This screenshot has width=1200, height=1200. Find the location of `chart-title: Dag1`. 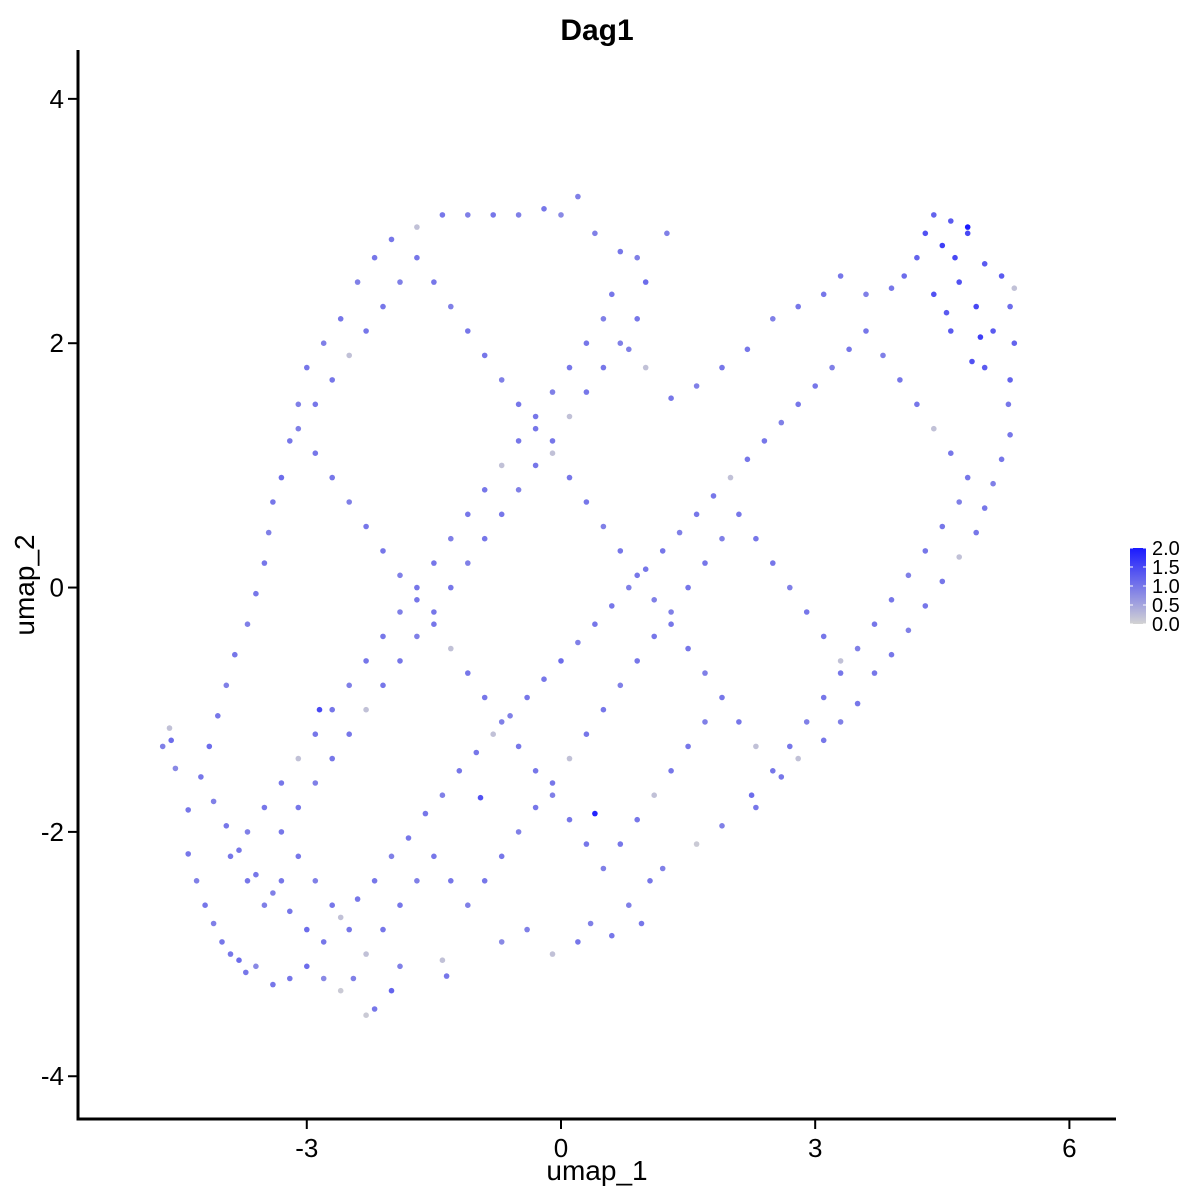

chart-title: Dag1 is located at coordinates (596, 30).